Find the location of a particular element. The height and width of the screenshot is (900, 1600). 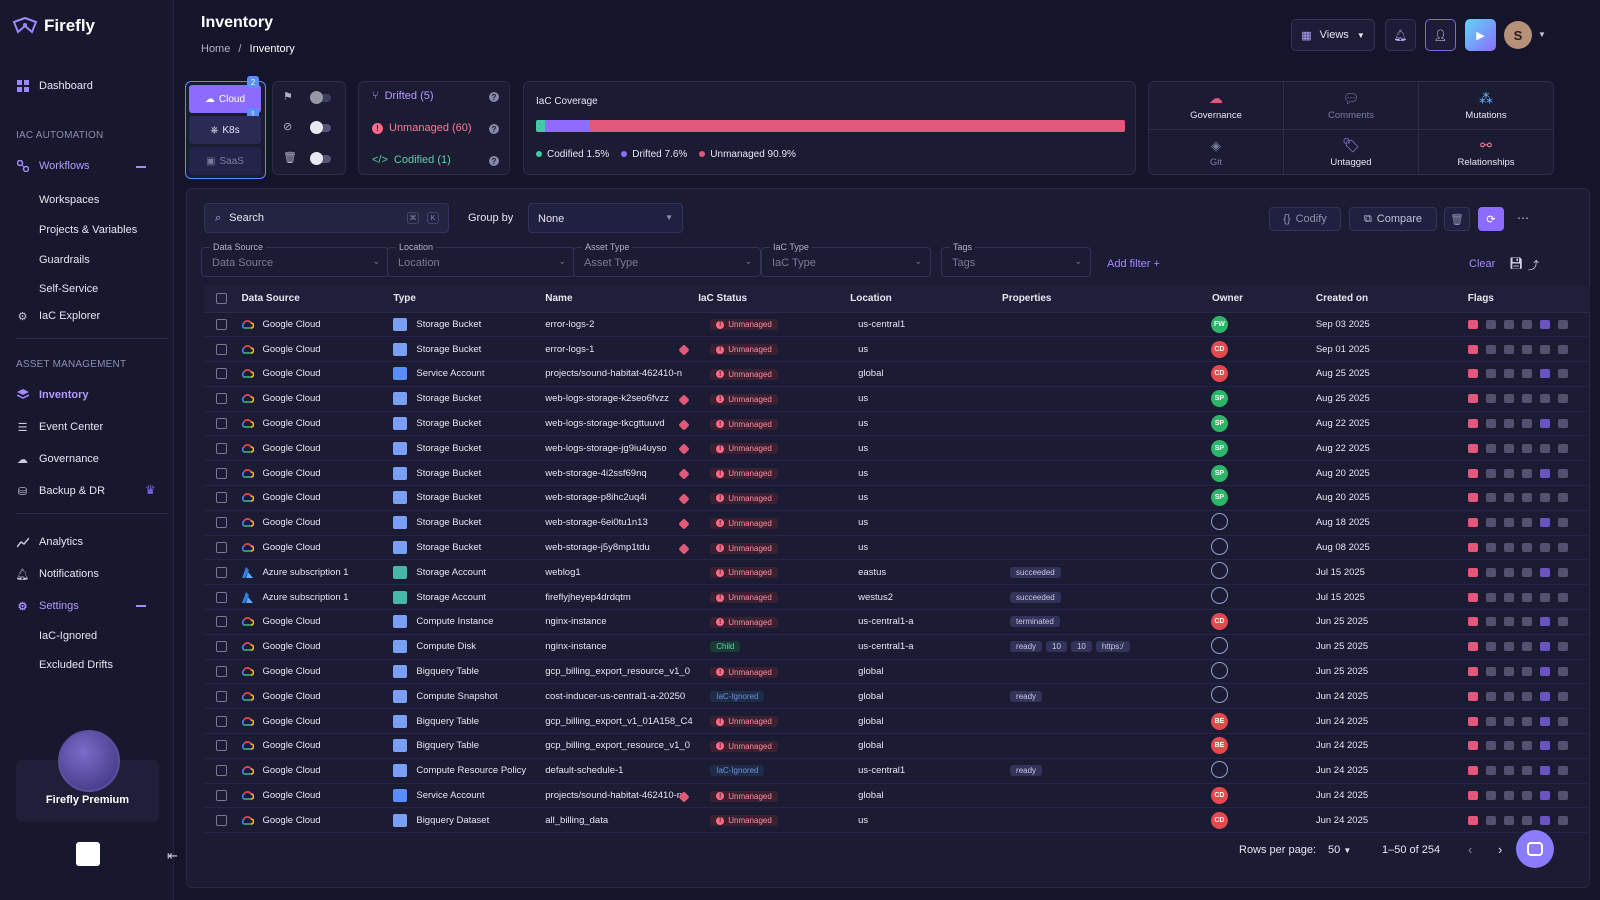

source-k8s-button: ⎈ K8s is located at coordinates (225, 130).